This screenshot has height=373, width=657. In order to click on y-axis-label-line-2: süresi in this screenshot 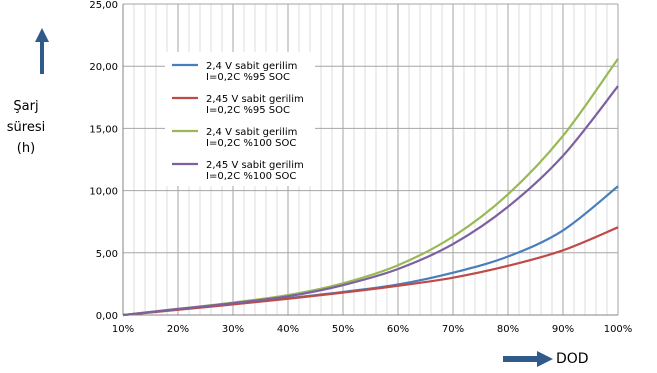, I will do `click(26, 127)`.